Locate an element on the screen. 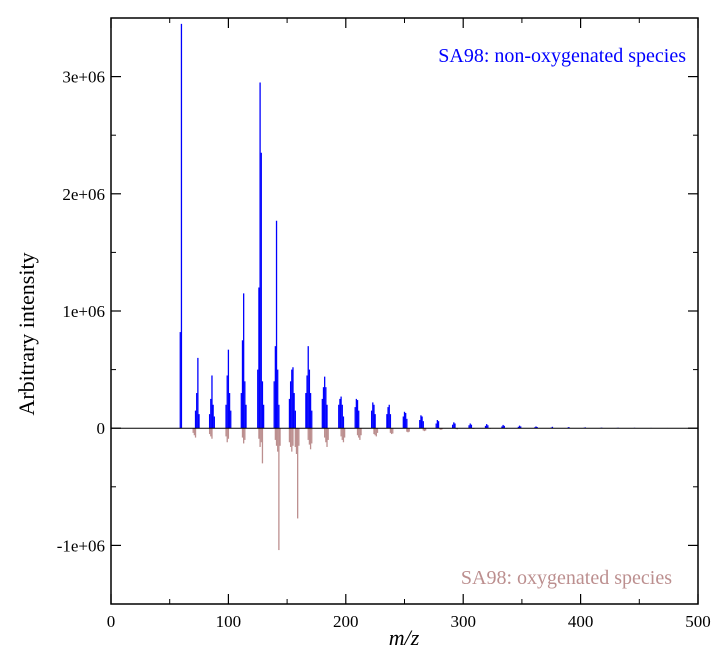  x-tick-label-1: 100 is located at coordinates (229, 621).